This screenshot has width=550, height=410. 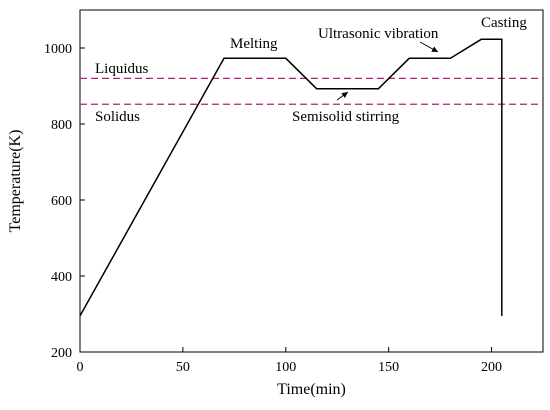 I want to click on x-axis-ticks: 0 50 100 150 200, so click(x=289, y=361).